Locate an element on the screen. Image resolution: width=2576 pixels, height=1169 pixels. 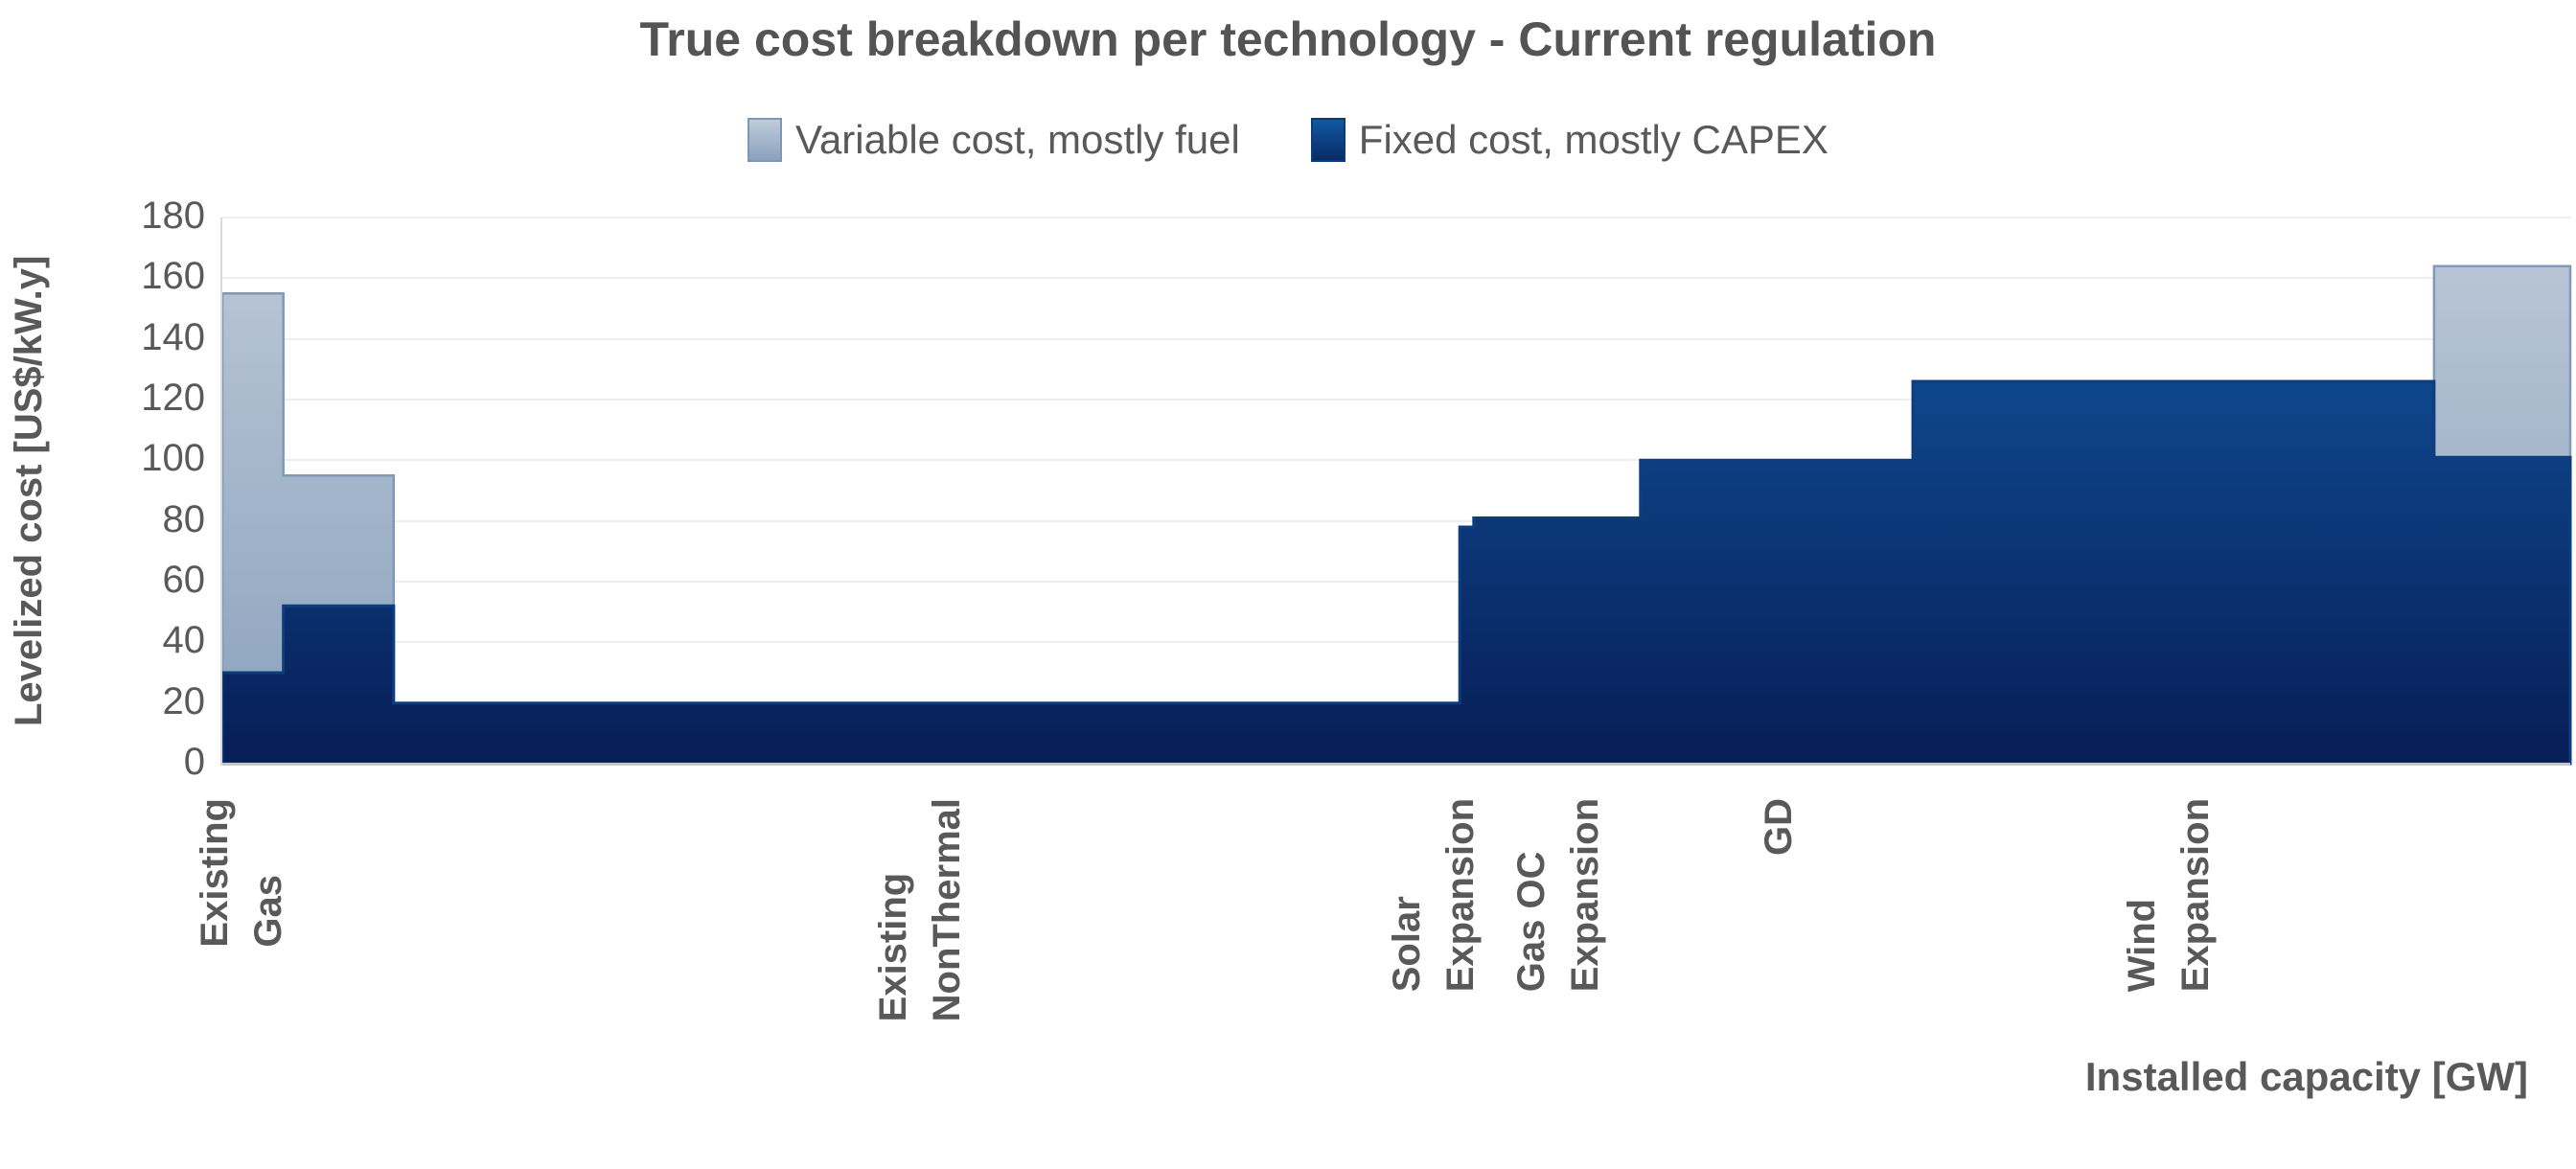
x-axis-label: Gas OC Expansion is located at coordinates (1558, 895).